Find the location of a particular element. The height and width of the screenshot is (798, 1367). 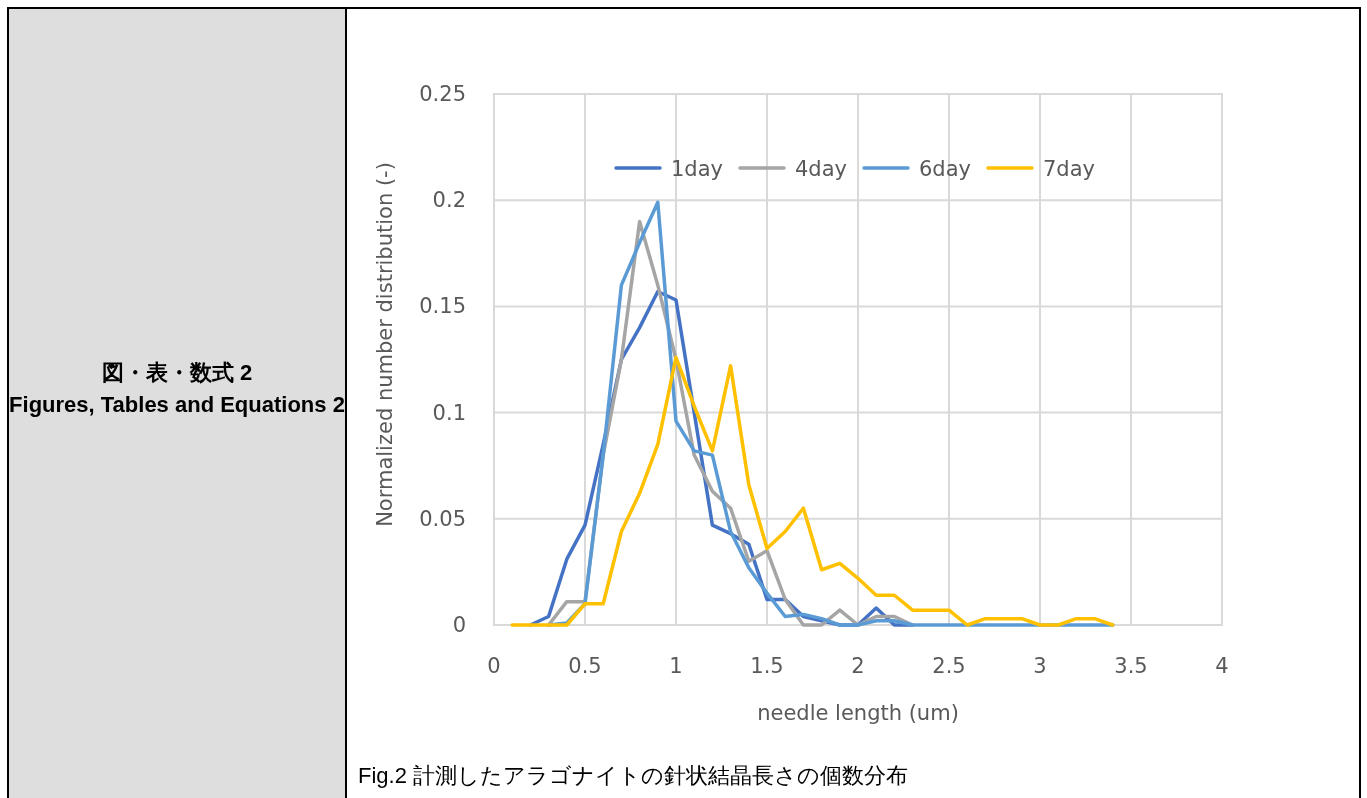

x-tick-label: 1 is located at coordinates (676, 666).